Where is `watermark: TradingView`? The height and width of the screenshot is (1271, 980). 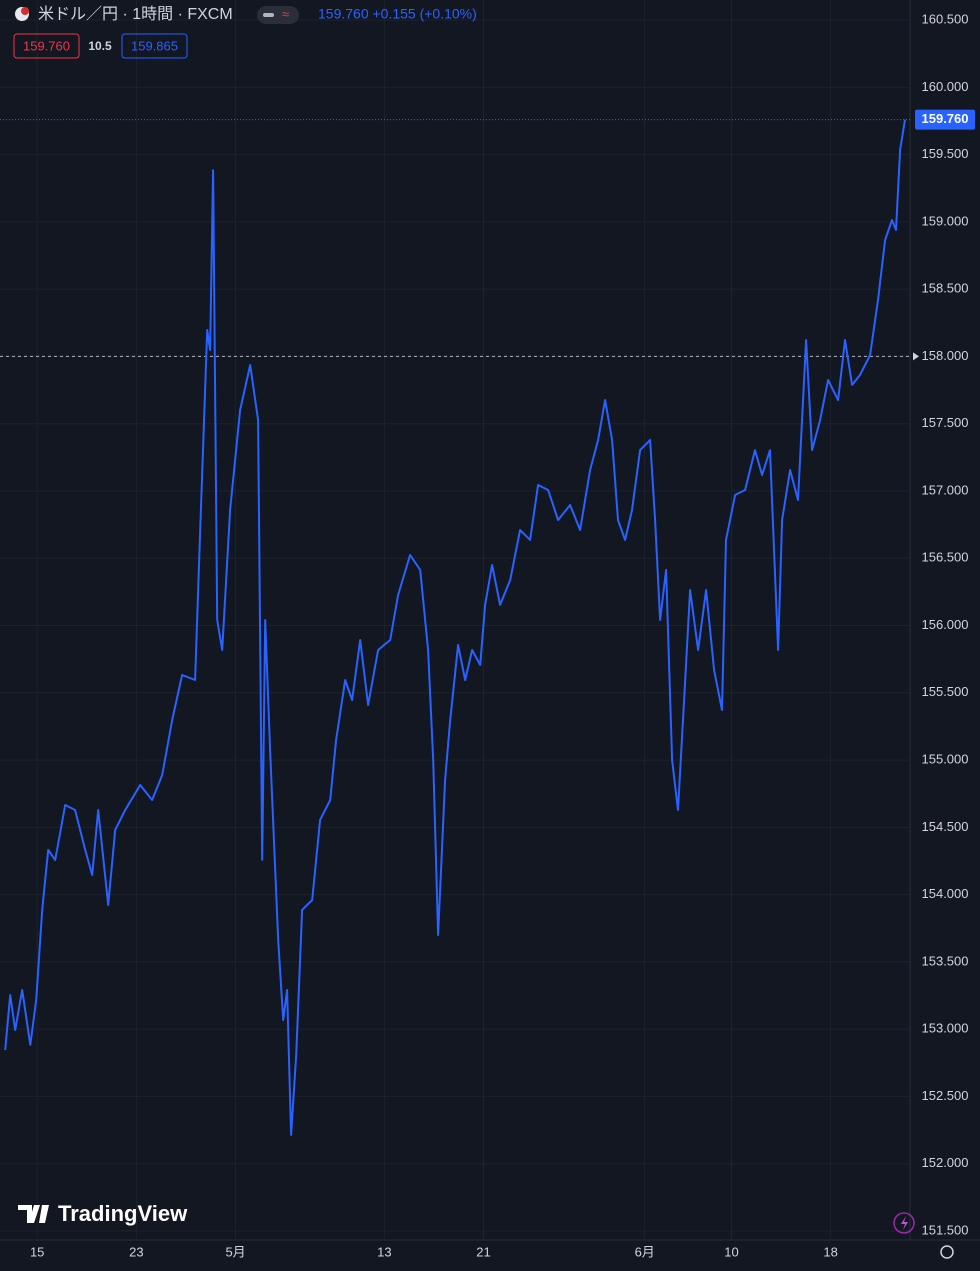
watermark: TradingView is located at coordinates (123, 1213).